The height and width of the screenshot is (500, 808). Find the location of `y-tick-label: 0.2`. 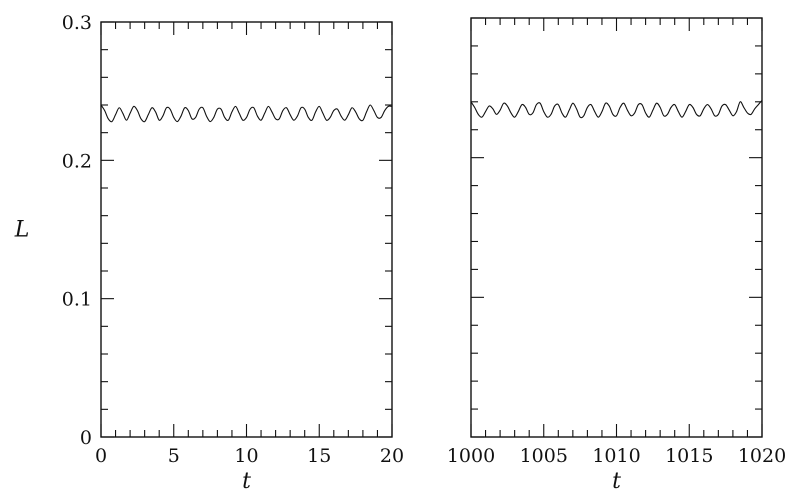

y-tick-label: 0.2 is located at coordinates (77, 161).